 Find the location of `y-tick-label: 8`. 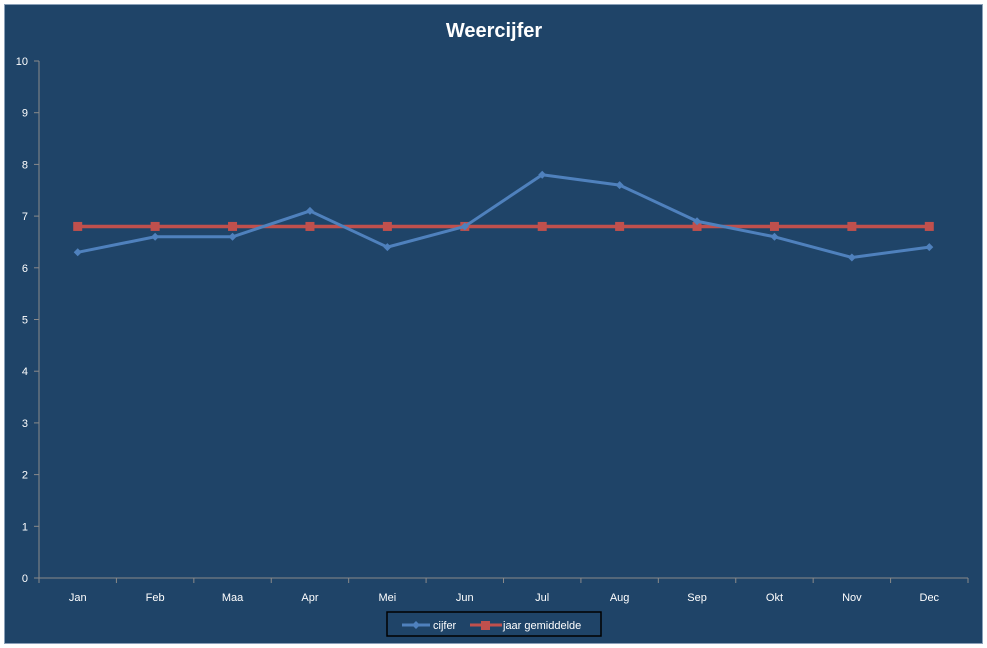

y-tick-label: 8 is located at coordinates (25, 165).